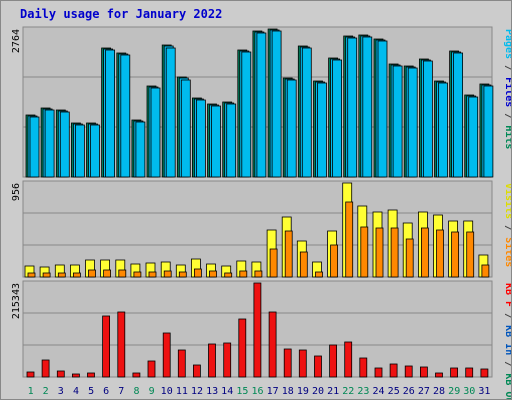 The height and width of the screenshot is (400, 512). What do you see at coordinates (484, 391) in the screenshot?
I see `x-tick-label-31: 31` at bounding box center [484, 391].